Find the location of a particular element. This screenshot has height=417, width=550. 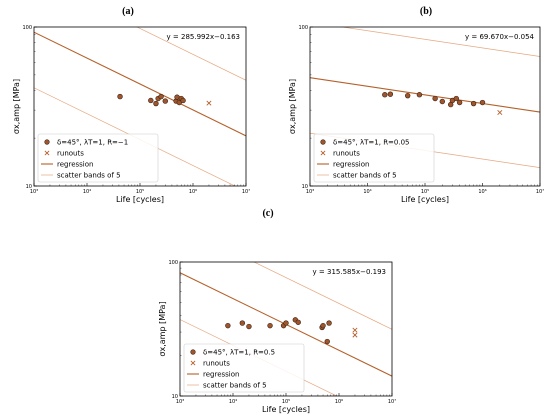

panel-label: (c) is located at coordinates (267, 213).